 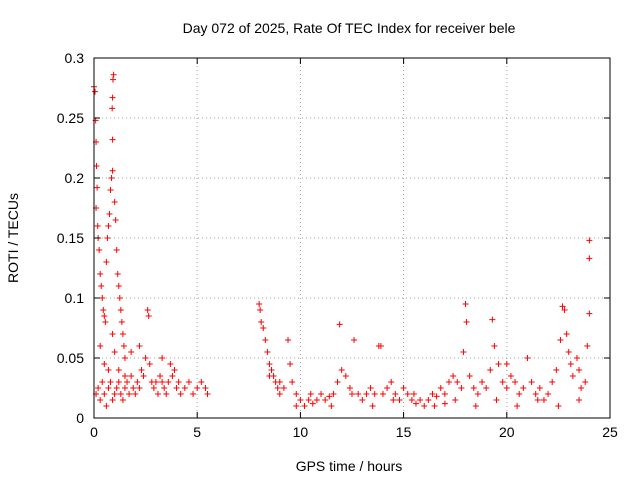 What do you see at coordinates (80, 418) in the screenshot?
I see `y-tick-label: 0` at bounding box center [80, 418].